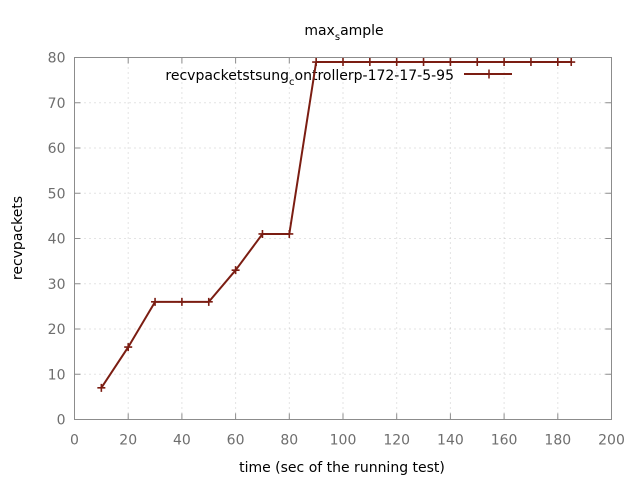  Describe the element at coordinates (236, 441) in the screenshot. I see `x-tick-label: 60` at that location.